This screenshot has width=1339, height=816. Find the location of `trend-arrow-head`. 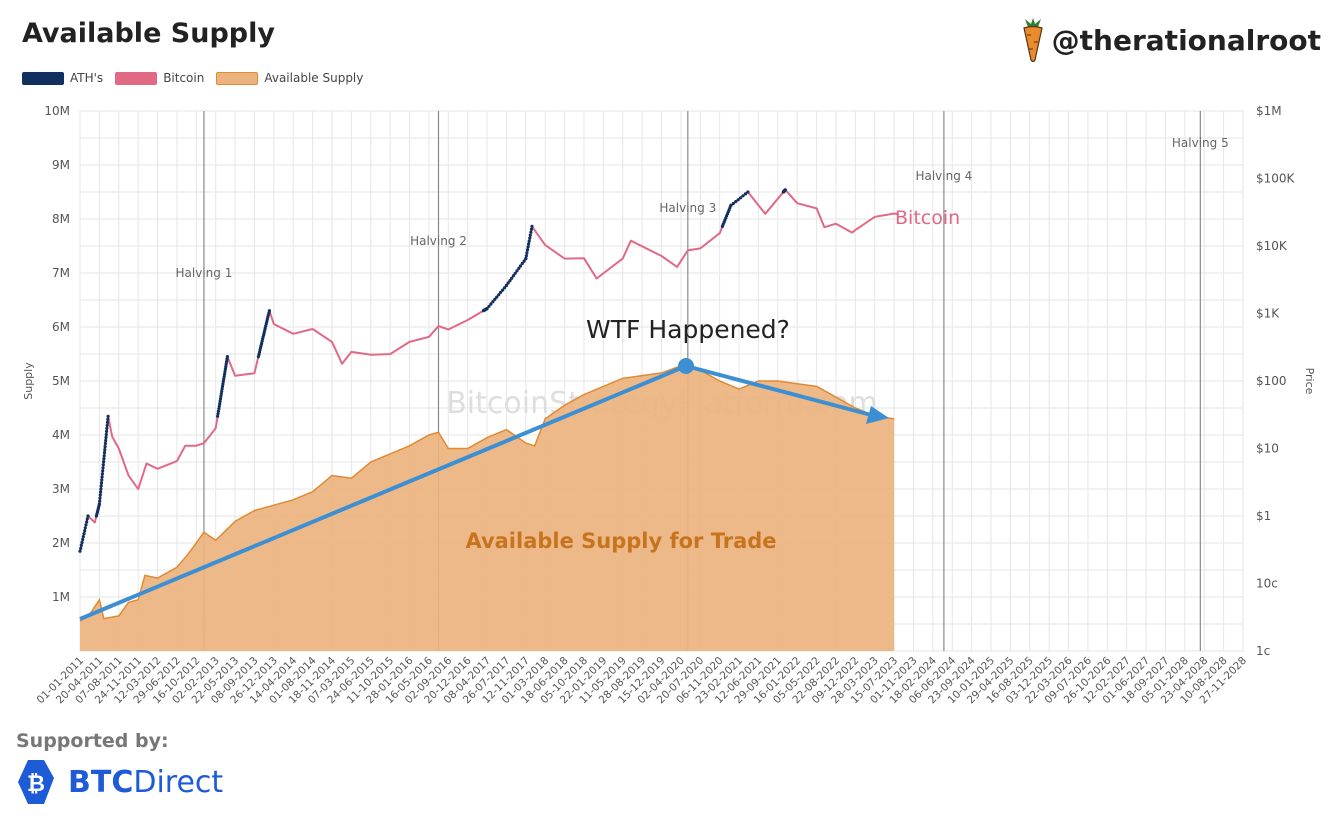

trend-arrow-head is located at coordinates (877, 415).